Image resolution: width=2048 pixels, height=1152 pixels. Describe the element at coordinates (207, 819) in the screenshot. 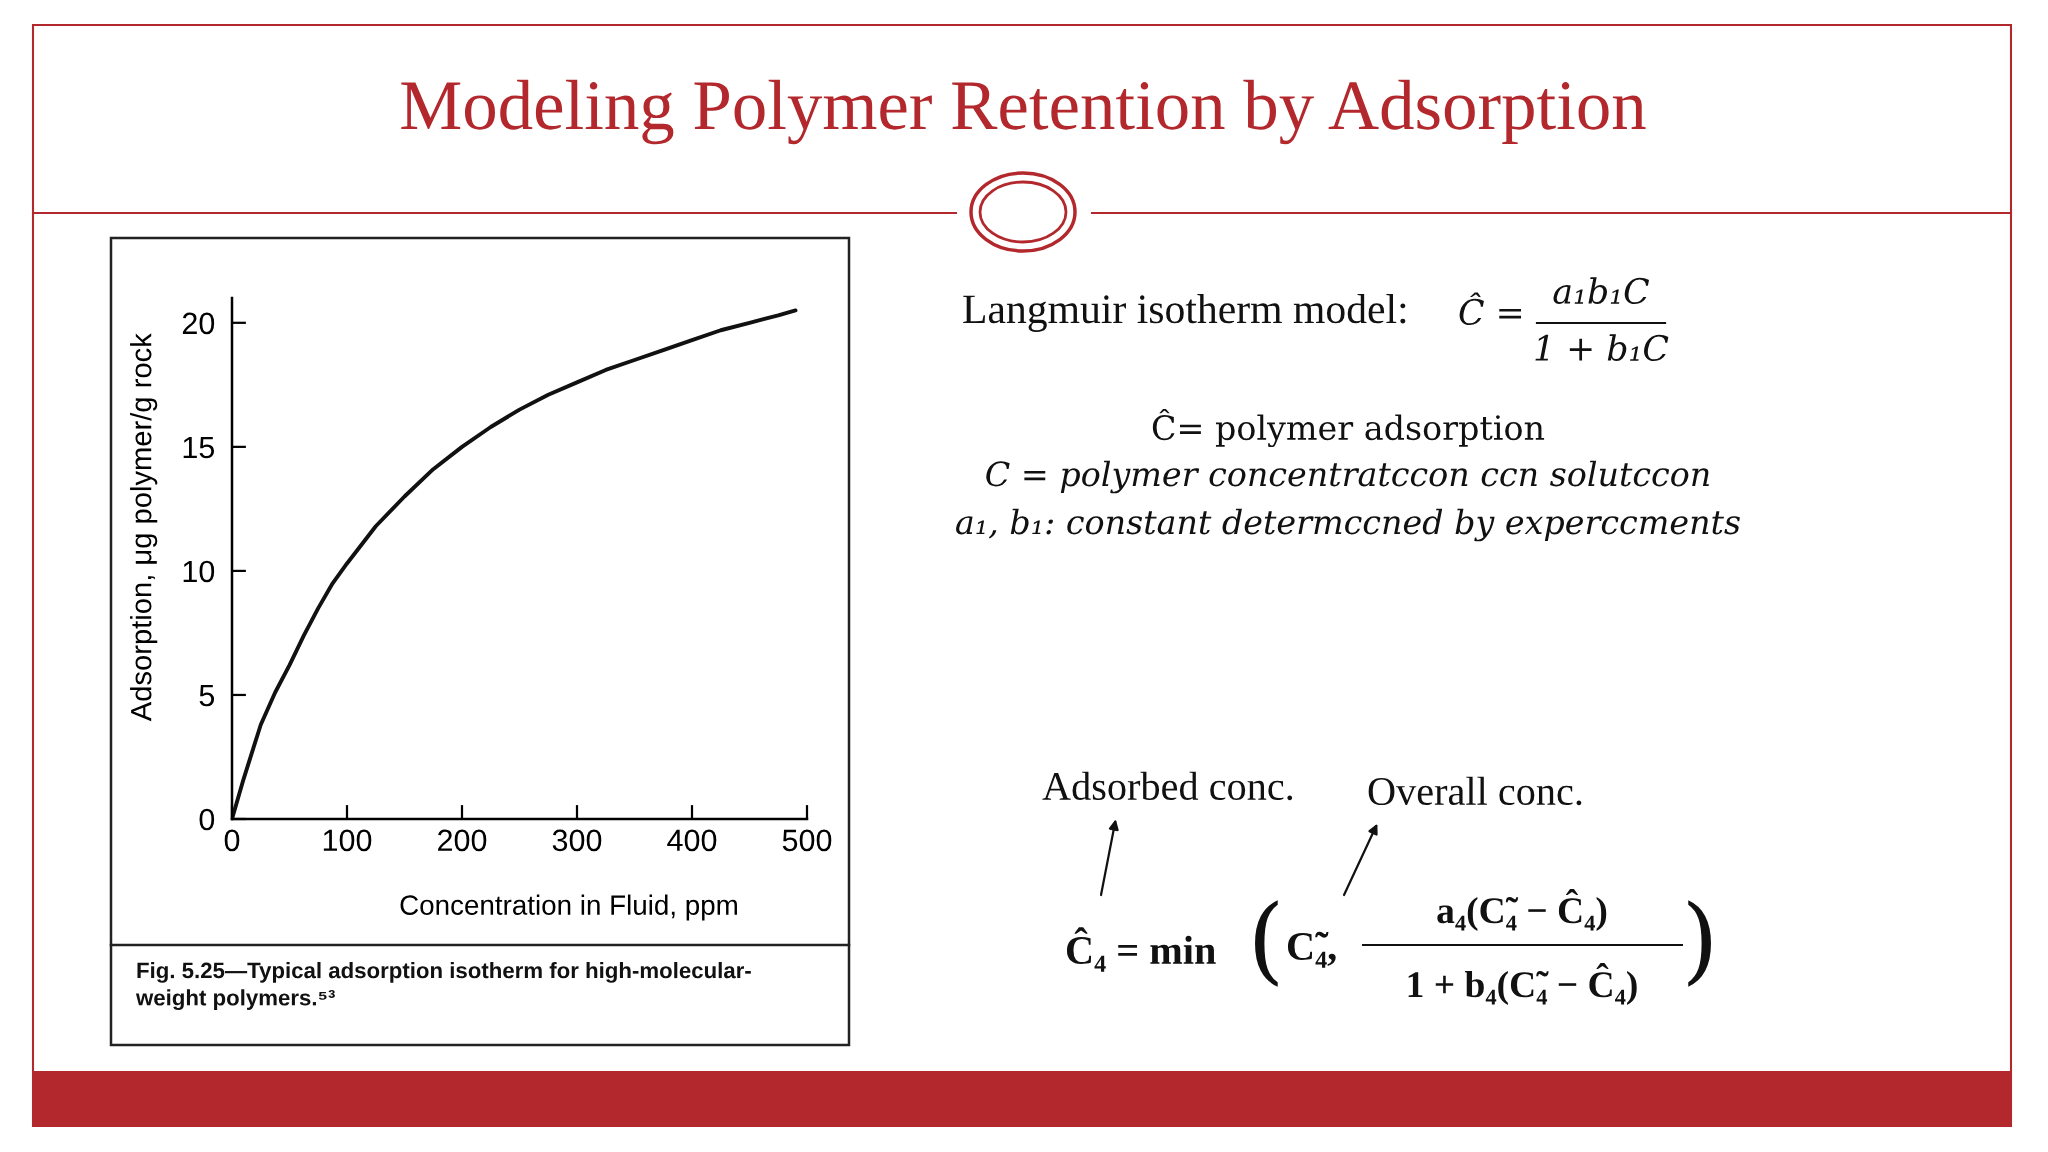

I see `y-tick-label: 0` at that location.